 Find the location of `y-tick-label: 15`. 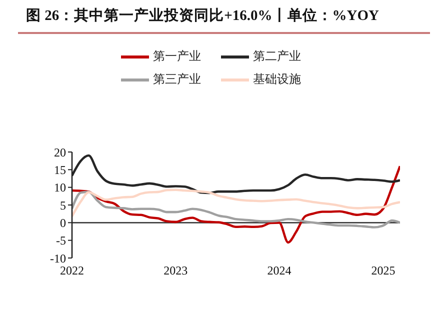

y-tick-label: 15 is located at coordinates (60, 169).